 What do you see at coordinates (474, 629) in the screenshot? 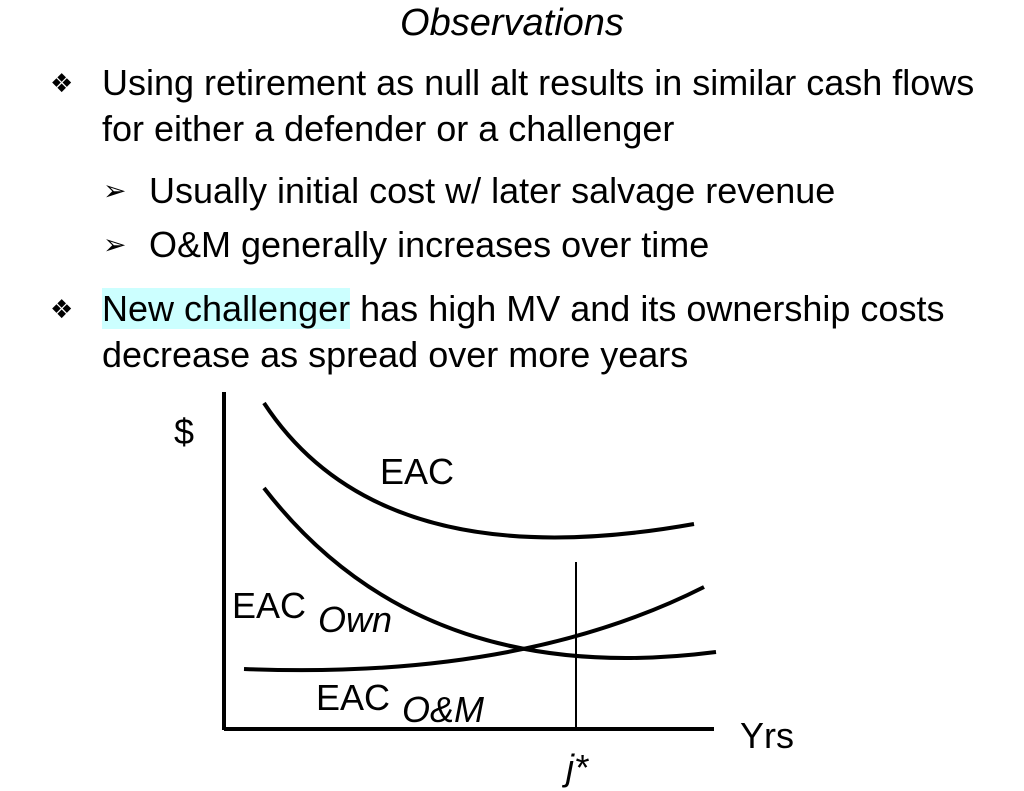
I see `eac-om-curve` at bounding box center [474, 629].